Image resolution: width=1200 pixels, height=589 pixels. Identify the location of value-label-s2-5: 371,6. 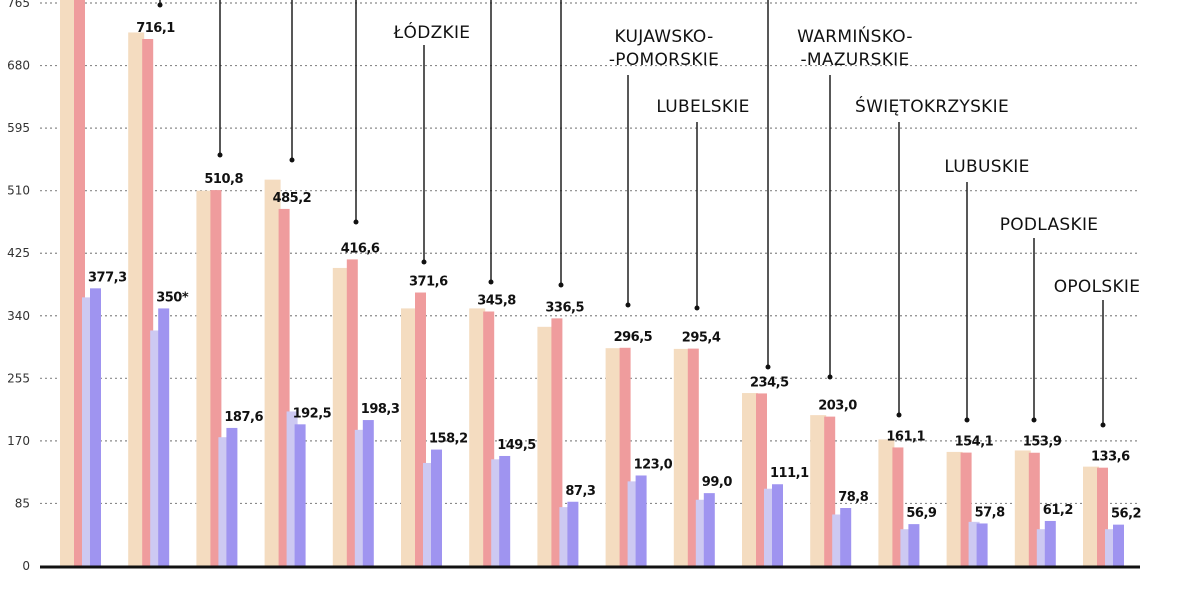
(428, 282).